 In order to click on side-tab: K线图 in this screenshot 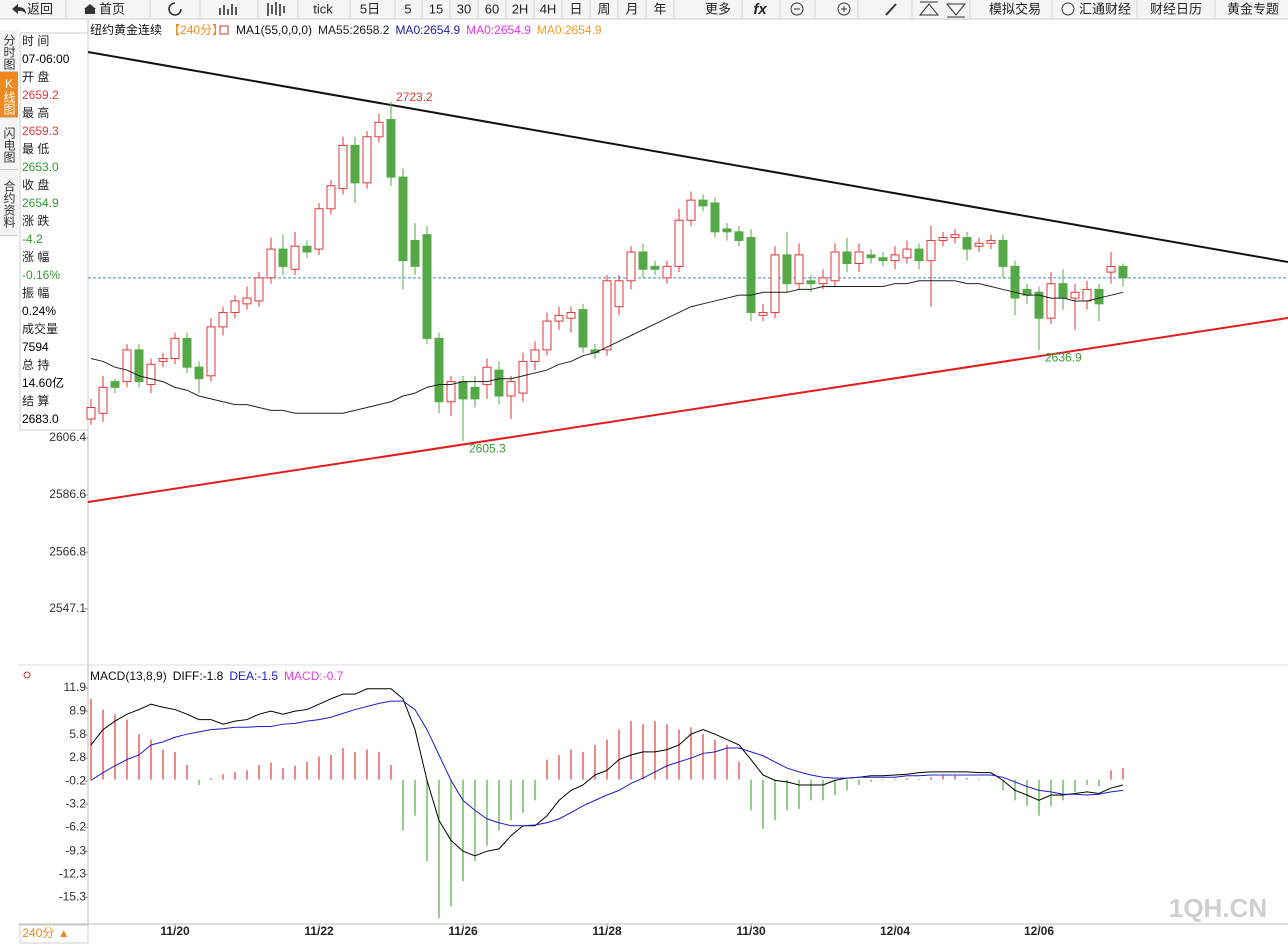, I will do `click(9, 95)`.